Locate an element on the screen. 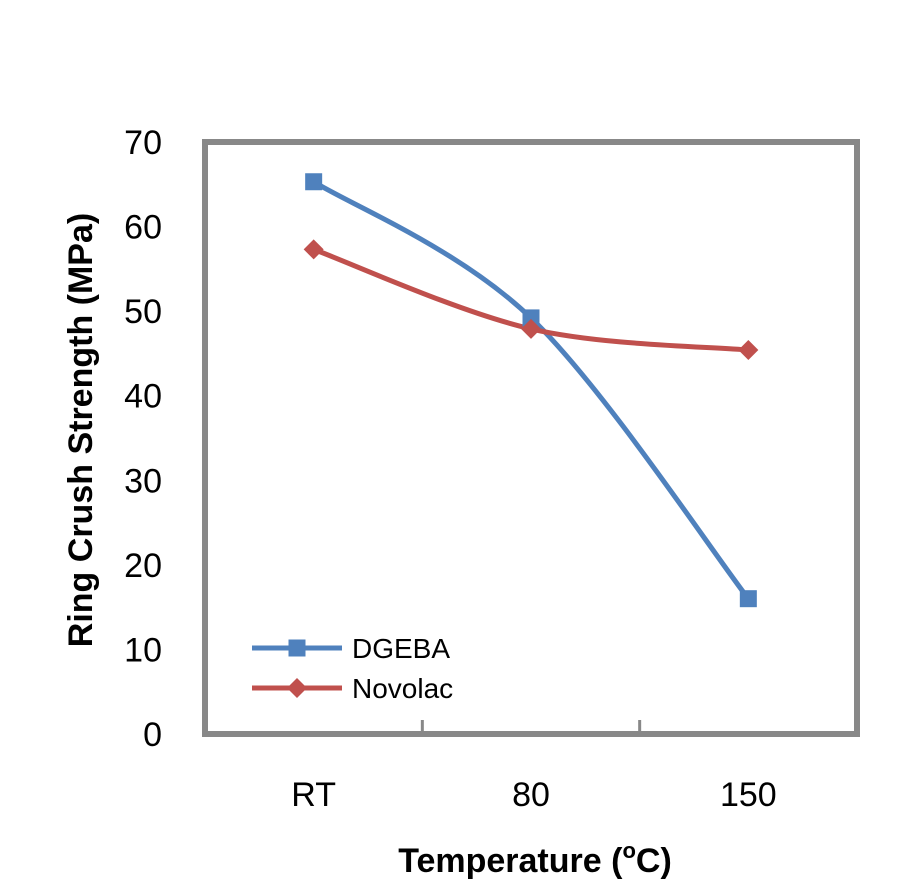 The height and width of the screenshot is (891, 907). y-tick-label: 10 is located at coordinates (143, 650).